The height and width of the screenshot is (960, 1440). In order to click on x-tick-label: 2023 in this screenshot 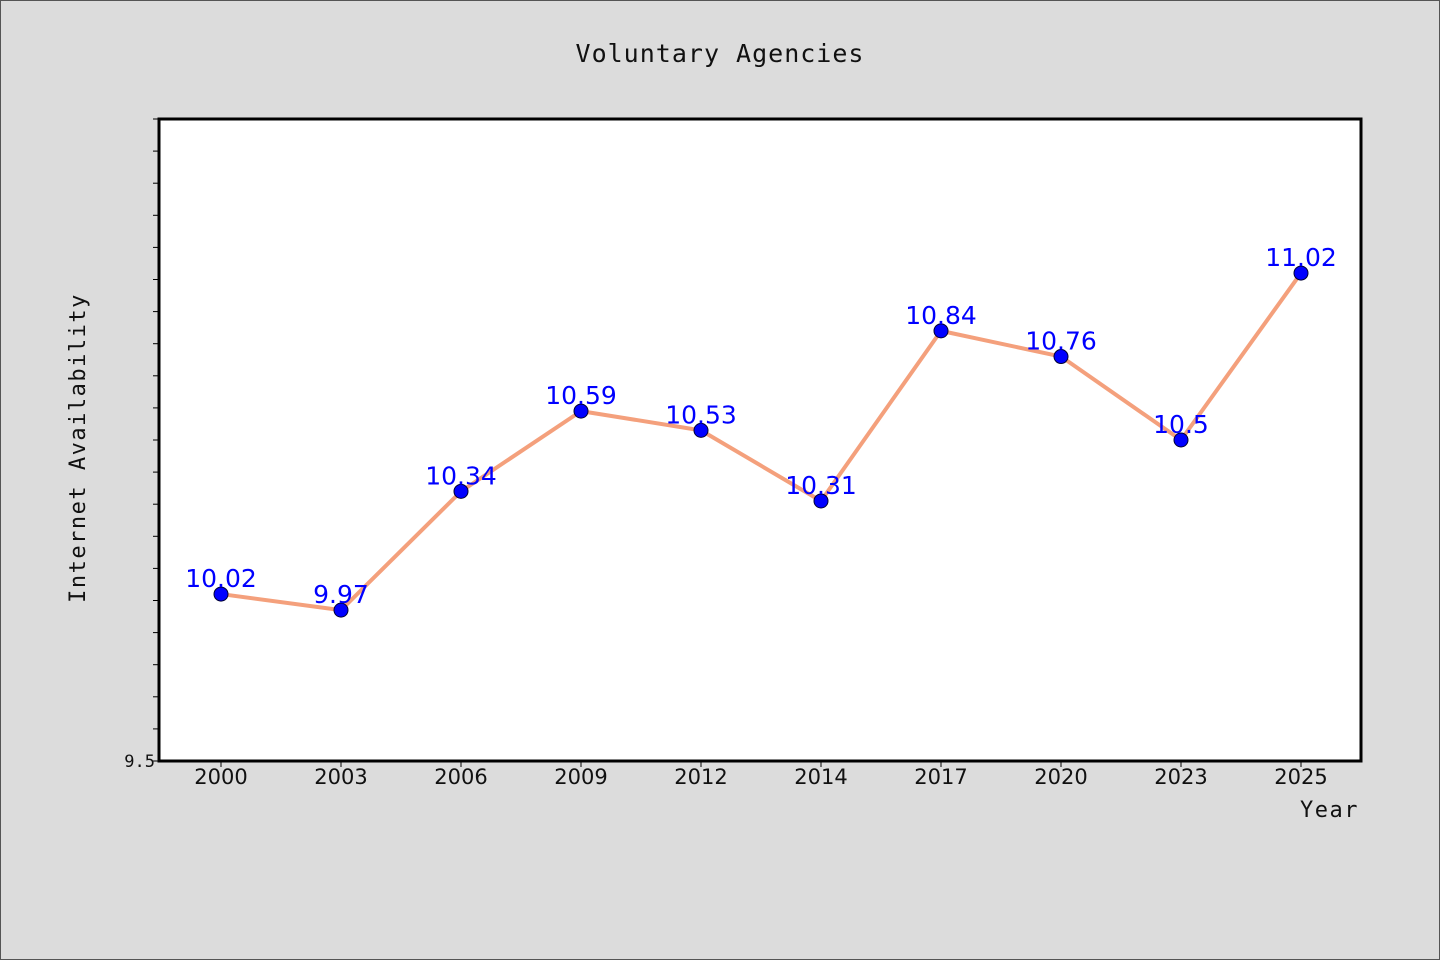, I will do `click(1180, 777)`.